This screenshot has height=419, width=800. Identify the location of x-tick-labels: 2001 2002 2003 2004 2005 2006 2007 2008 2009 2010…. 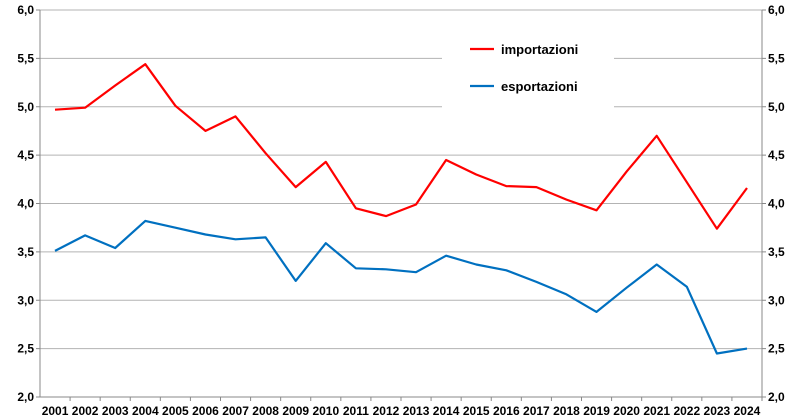
(401, 411).